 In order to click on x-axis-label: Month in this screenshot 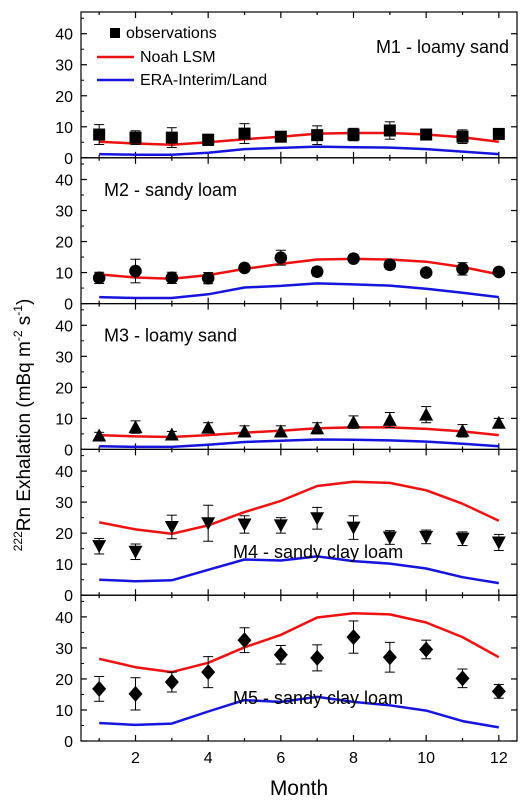, I will do `click(299, 788)`.